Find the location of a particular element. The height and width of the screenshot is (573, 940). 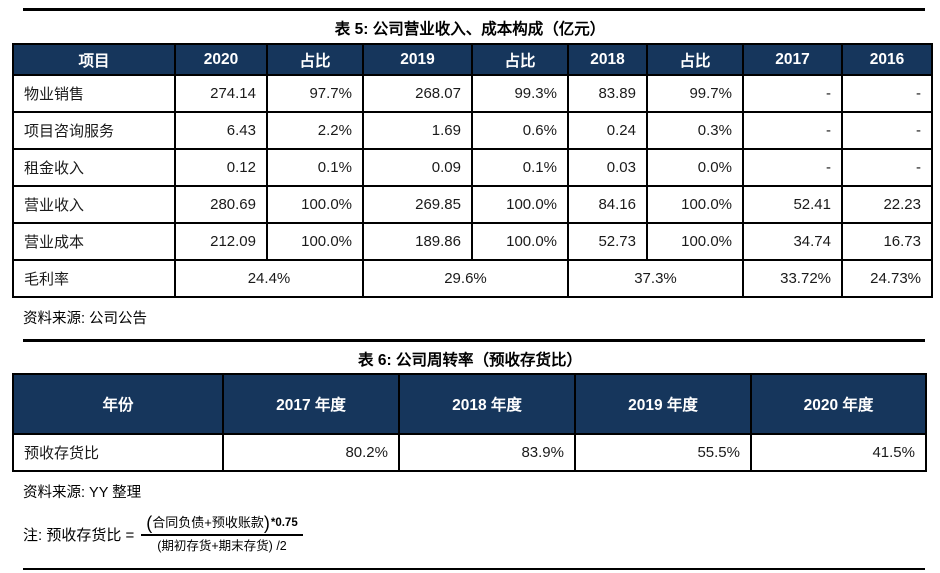

table-cell: 52.41 is located at coordinates (792, 204).